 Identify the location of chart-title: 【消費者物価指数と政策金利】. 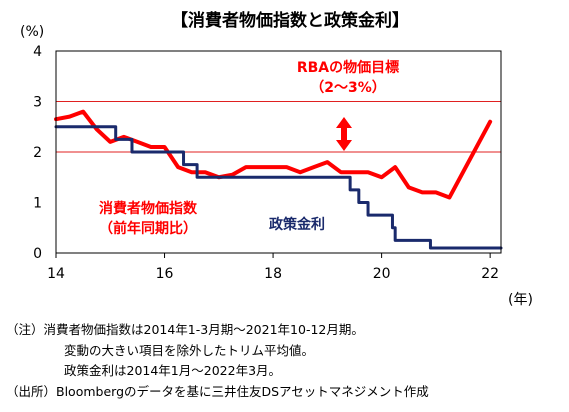
(290, 21).